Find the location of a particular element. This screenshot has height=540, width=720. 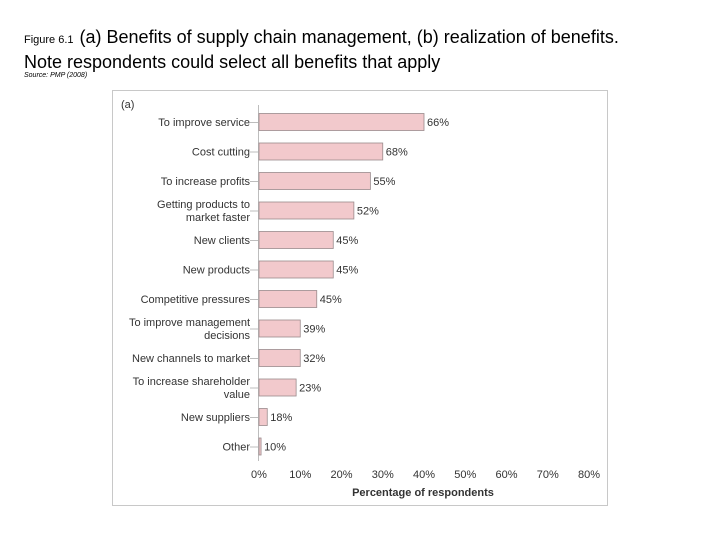

bar-value-label: 23% is located at coordinates (310, 389).